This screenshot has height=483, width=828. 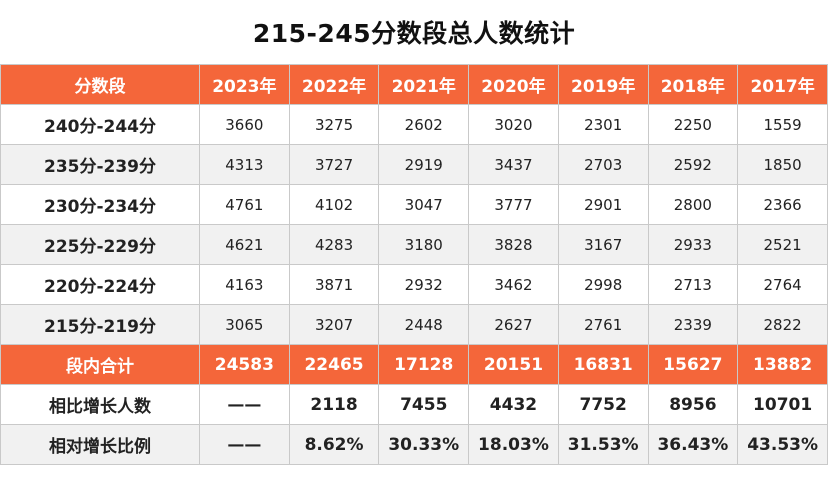 What do you see at coordinates (693, 404) in the screenshot?
I see `growth-count-cell: 8956` at bounding box center [693, 404].